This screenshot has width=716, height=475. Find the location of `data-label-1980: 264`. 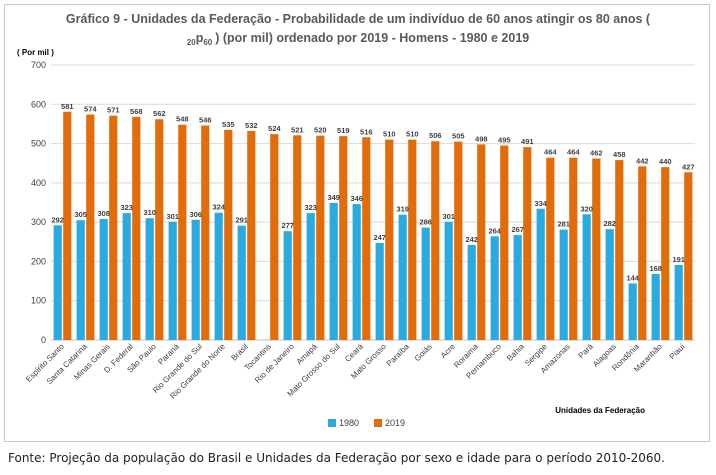

data-label-1980: 264 is located at coordinates (494, 230).